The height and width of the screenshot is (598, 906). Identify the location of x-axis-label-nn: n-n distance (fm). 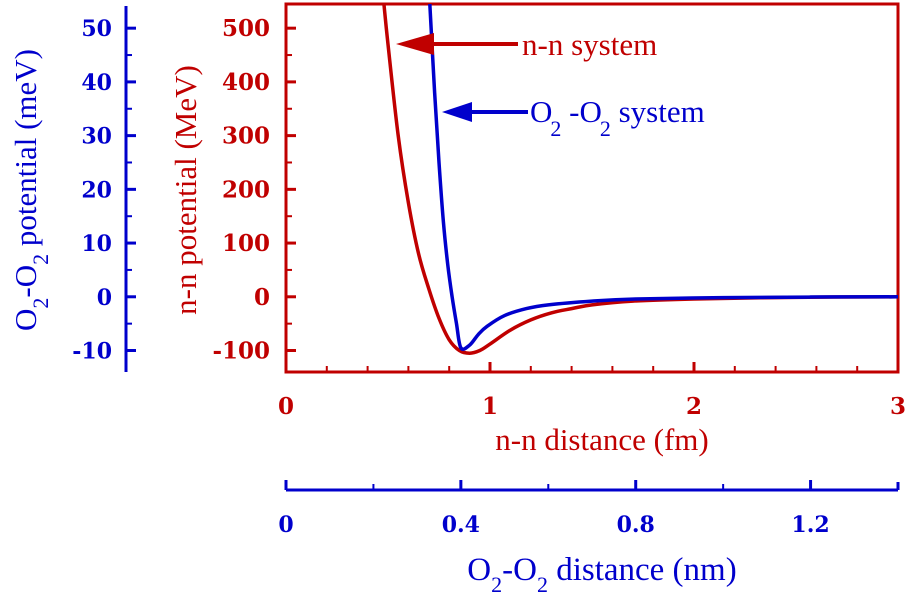
(601, 439).